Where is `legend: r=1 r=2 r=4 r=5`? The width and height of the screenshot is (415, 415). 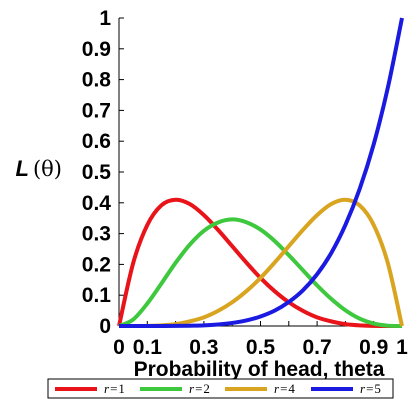 legend: r=1 r=2 r=4 r=5 is located at coordinates (220, 388).